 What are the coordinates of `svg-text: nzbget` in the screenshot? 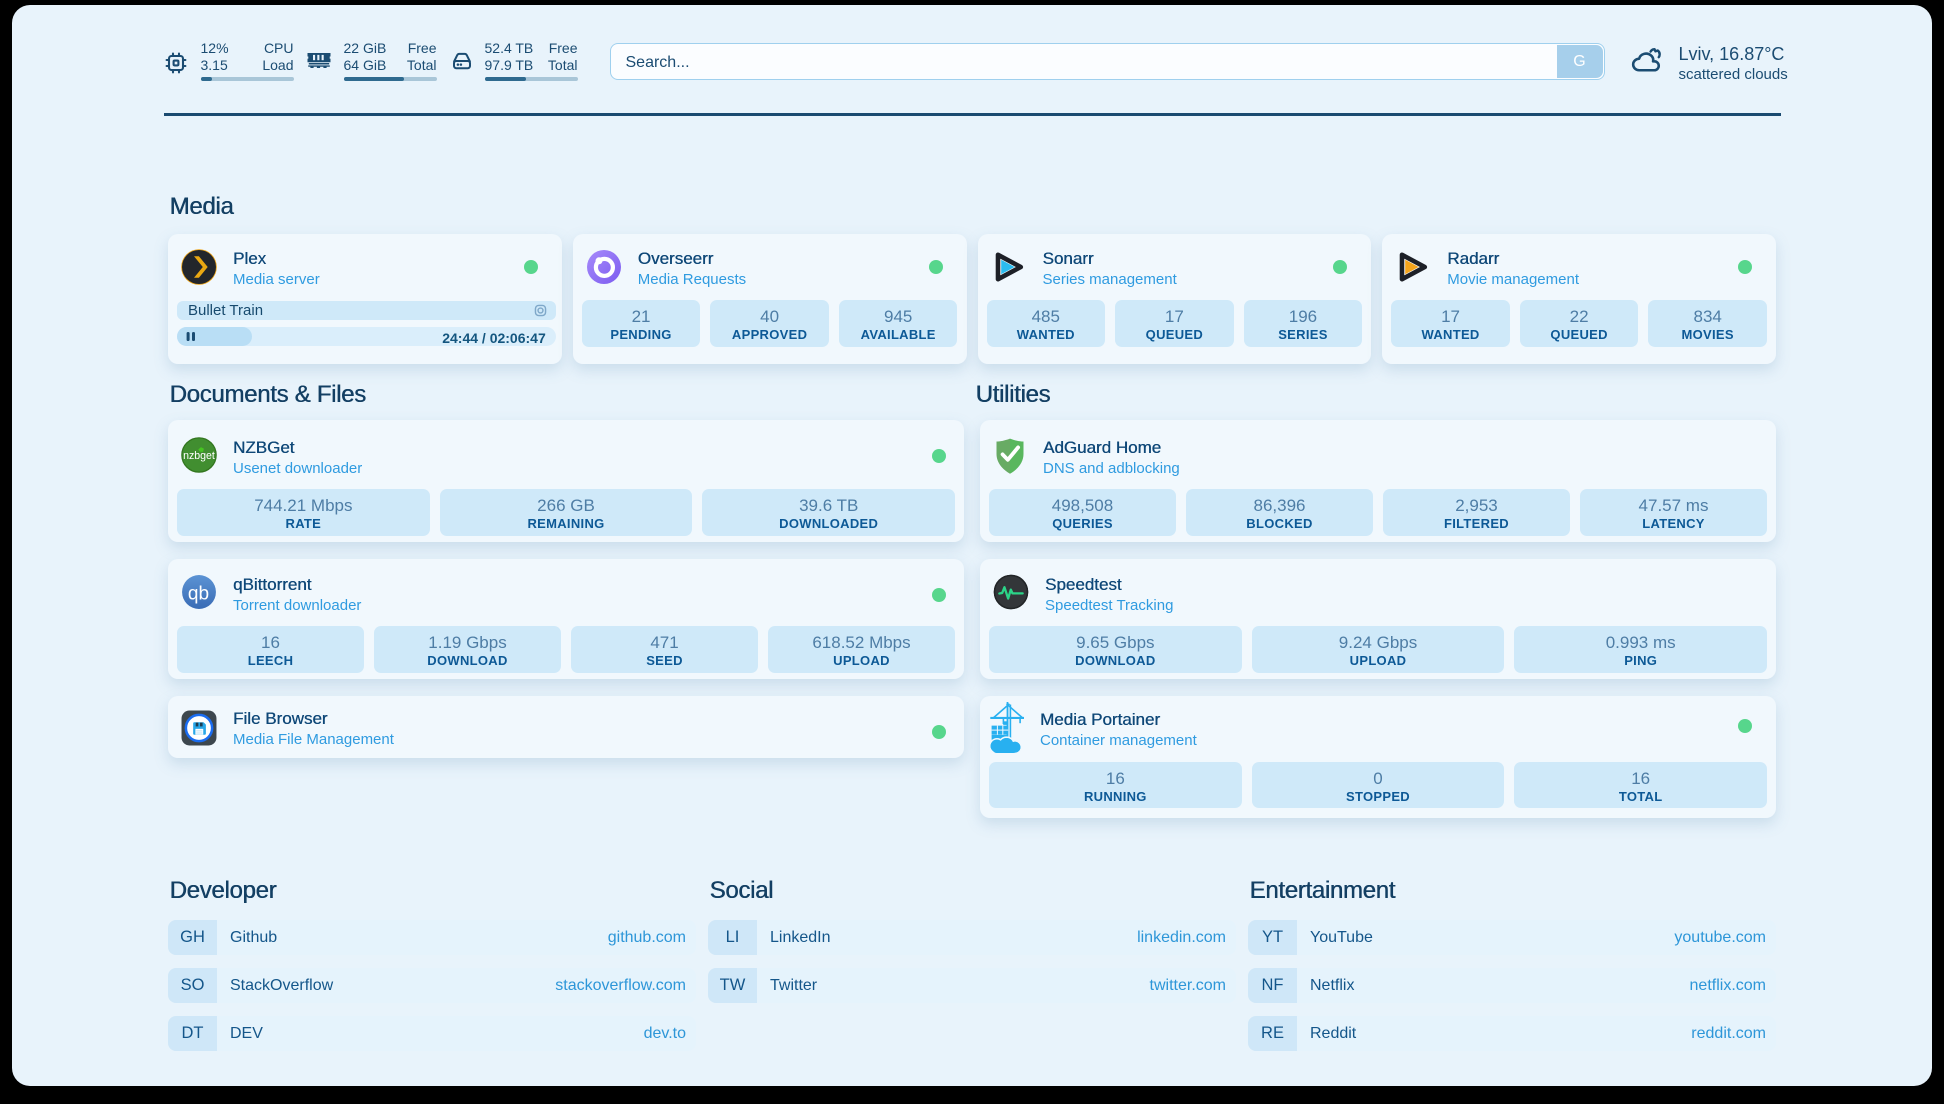 It's located at (199, 456).